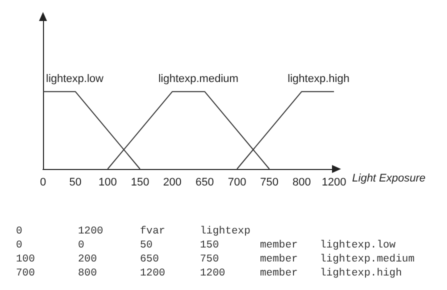  I want to click on x-tick-label: 0, so click(43, 182).